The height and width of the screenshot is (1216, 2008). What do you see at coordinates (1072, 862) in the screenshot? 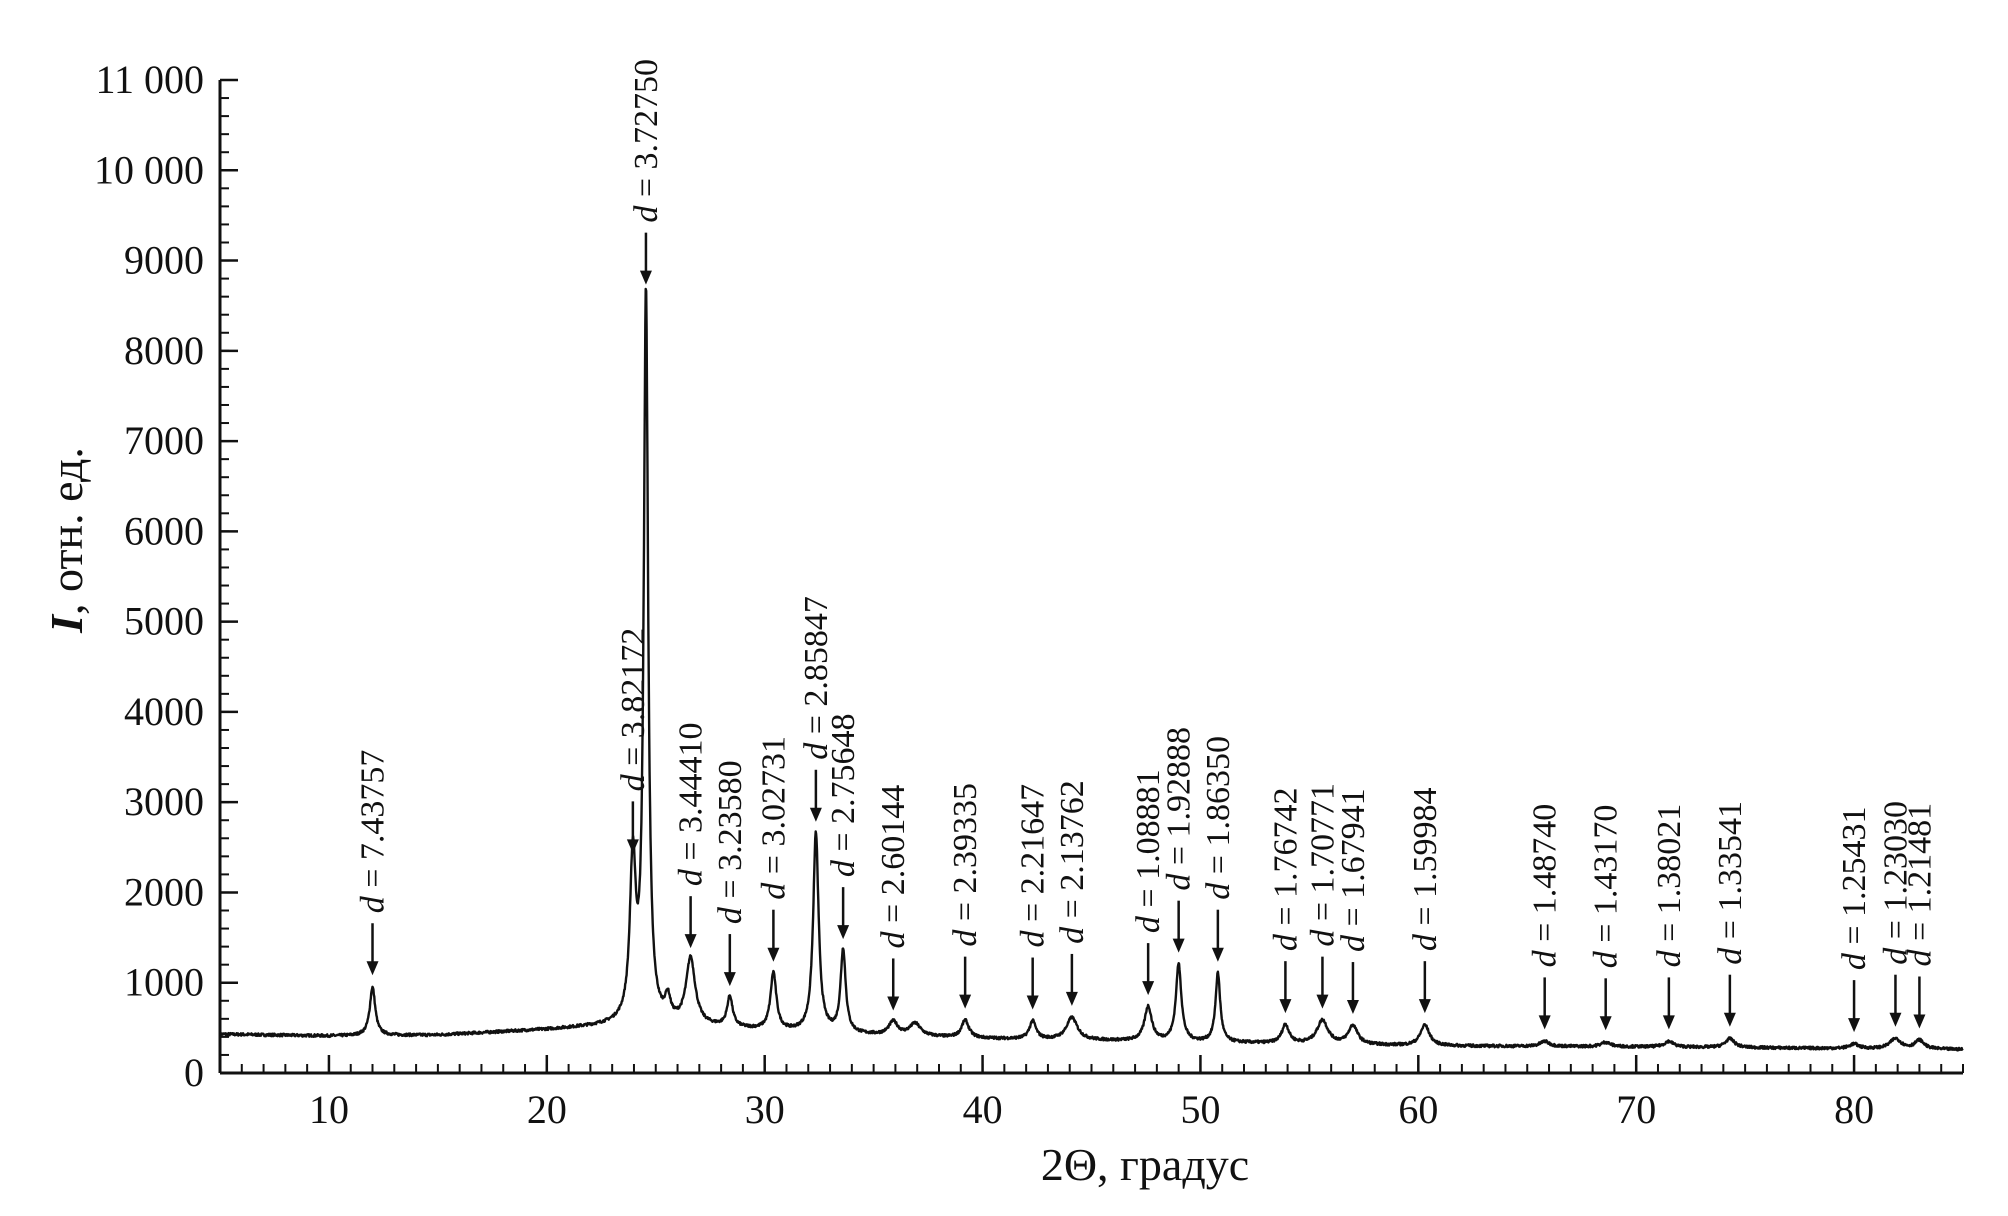
I see `peak-label: d = 2.13762` at bounding box center [1072, 862].